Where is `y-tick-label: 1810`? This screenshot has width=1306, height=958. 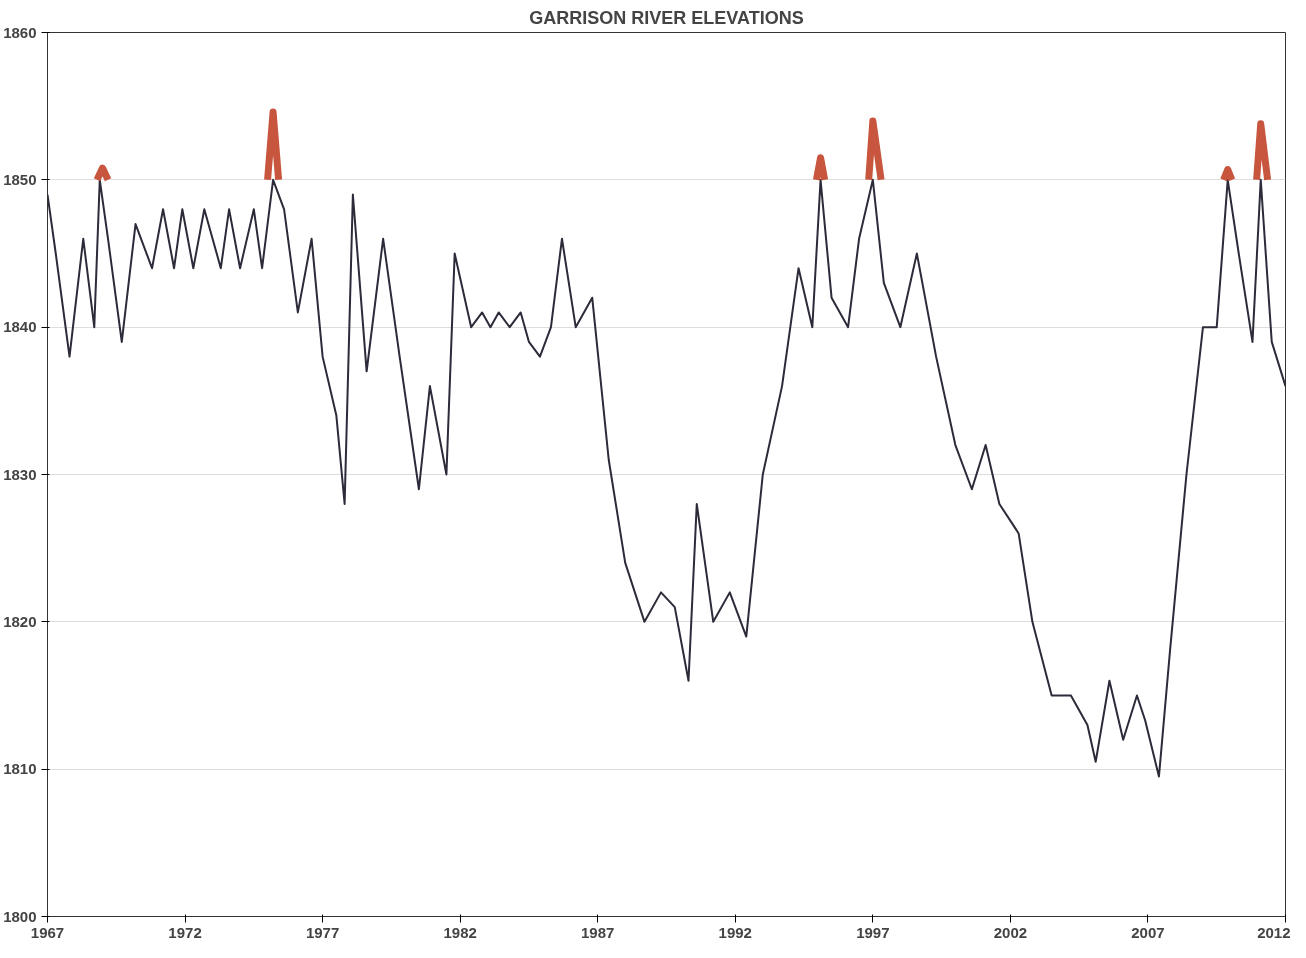 y-tick-label: 1810 is located at coordinates (20, 769).